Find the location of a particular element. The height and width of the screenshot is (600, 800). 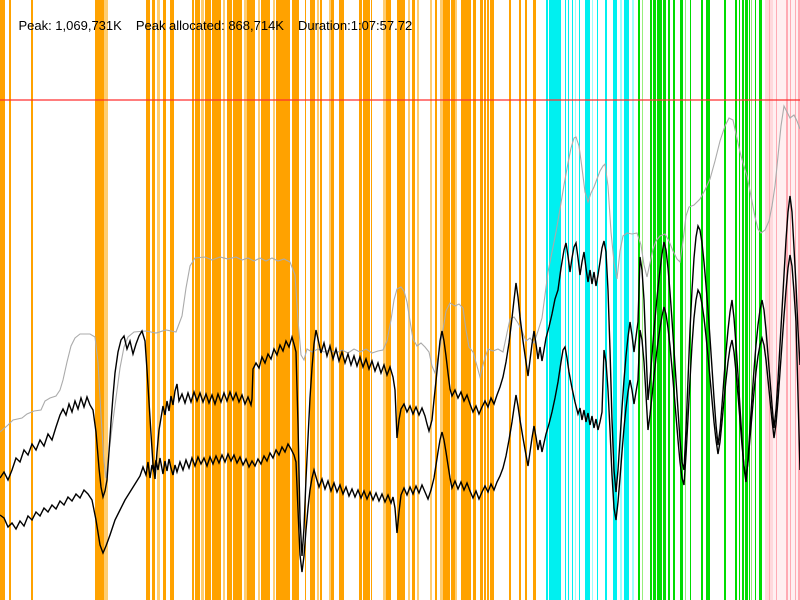

peak-reference-line is located at coordinates (400, 100).